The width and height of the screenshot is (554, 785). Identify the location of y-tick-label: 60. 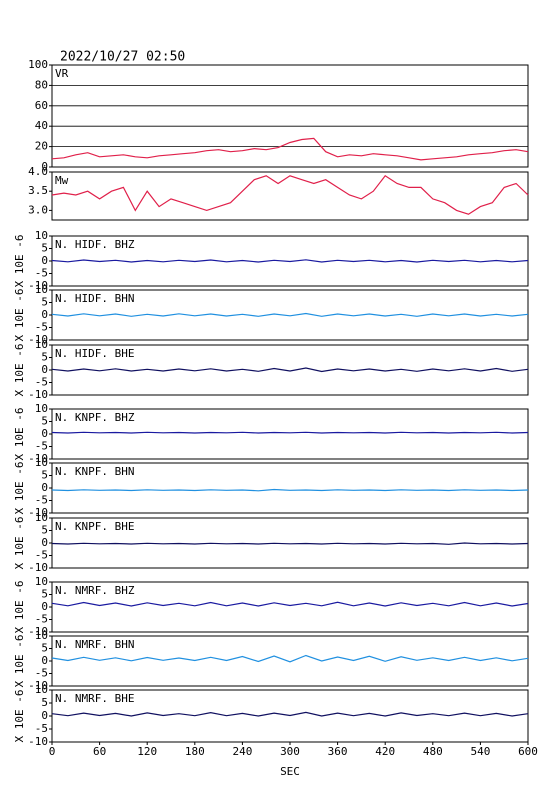
(41, 105).